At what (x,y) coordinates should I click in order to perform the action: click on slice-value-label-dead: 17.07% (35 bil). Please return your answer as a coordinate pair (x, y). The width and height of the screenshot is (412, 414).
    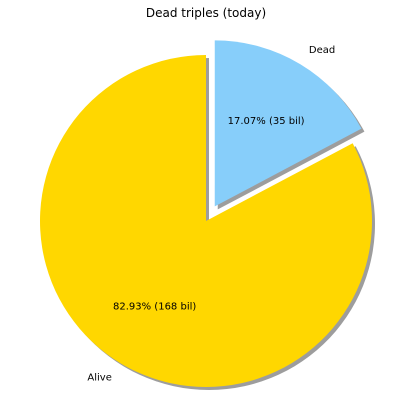
    Looking at the image, I should click on (266, 121).